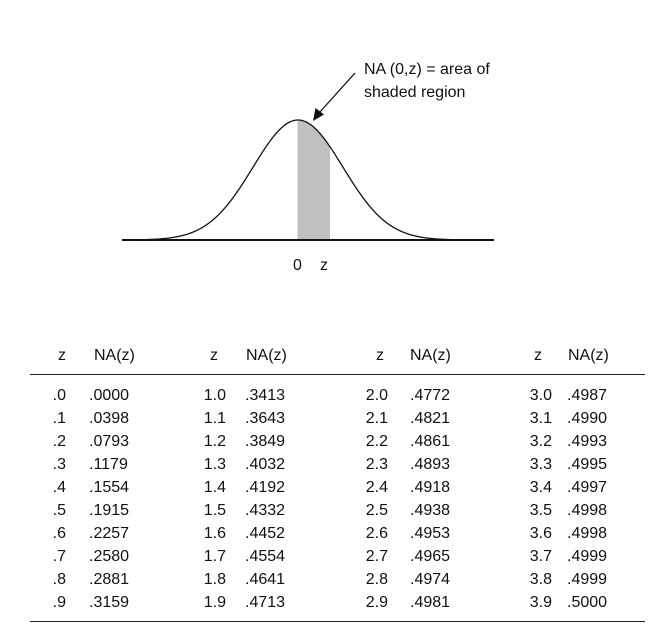 The height and width of the screenshot is (636, 665). I want to click on table-cell-z: .0, so click(59, 395).